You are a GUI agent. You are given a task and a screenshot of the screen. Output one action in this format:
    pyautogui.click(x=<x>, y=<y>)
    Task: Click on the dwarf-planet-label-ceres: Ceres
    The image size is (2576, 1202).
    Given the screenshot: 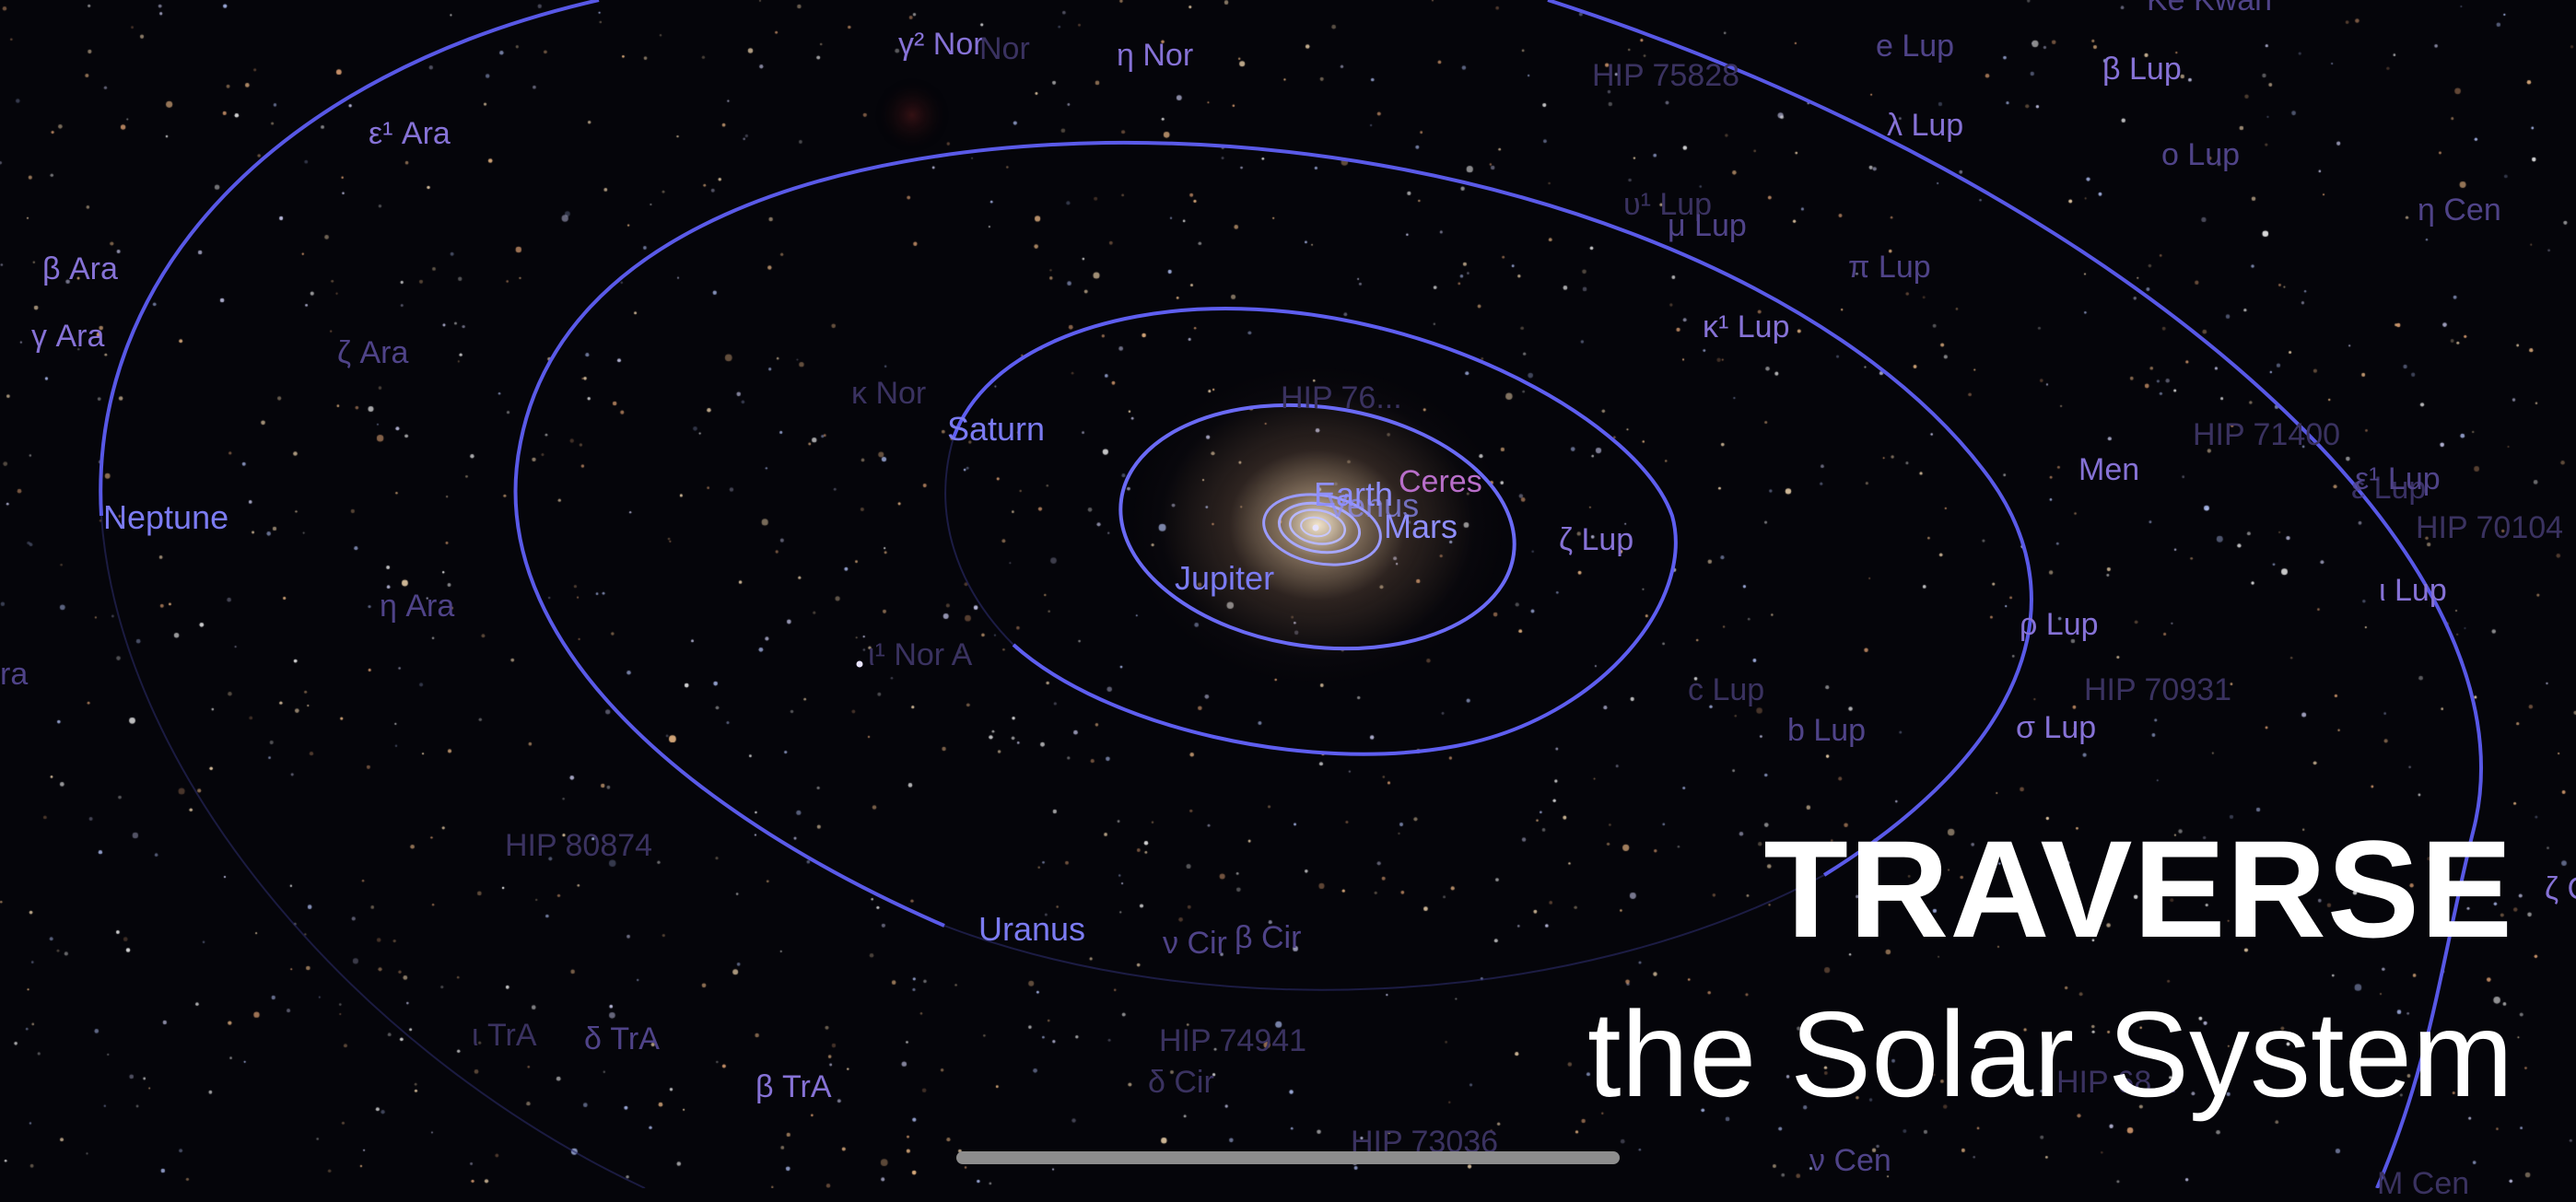 What is the action you would take?
    pyautogui.click(x=1440, y=481)
    